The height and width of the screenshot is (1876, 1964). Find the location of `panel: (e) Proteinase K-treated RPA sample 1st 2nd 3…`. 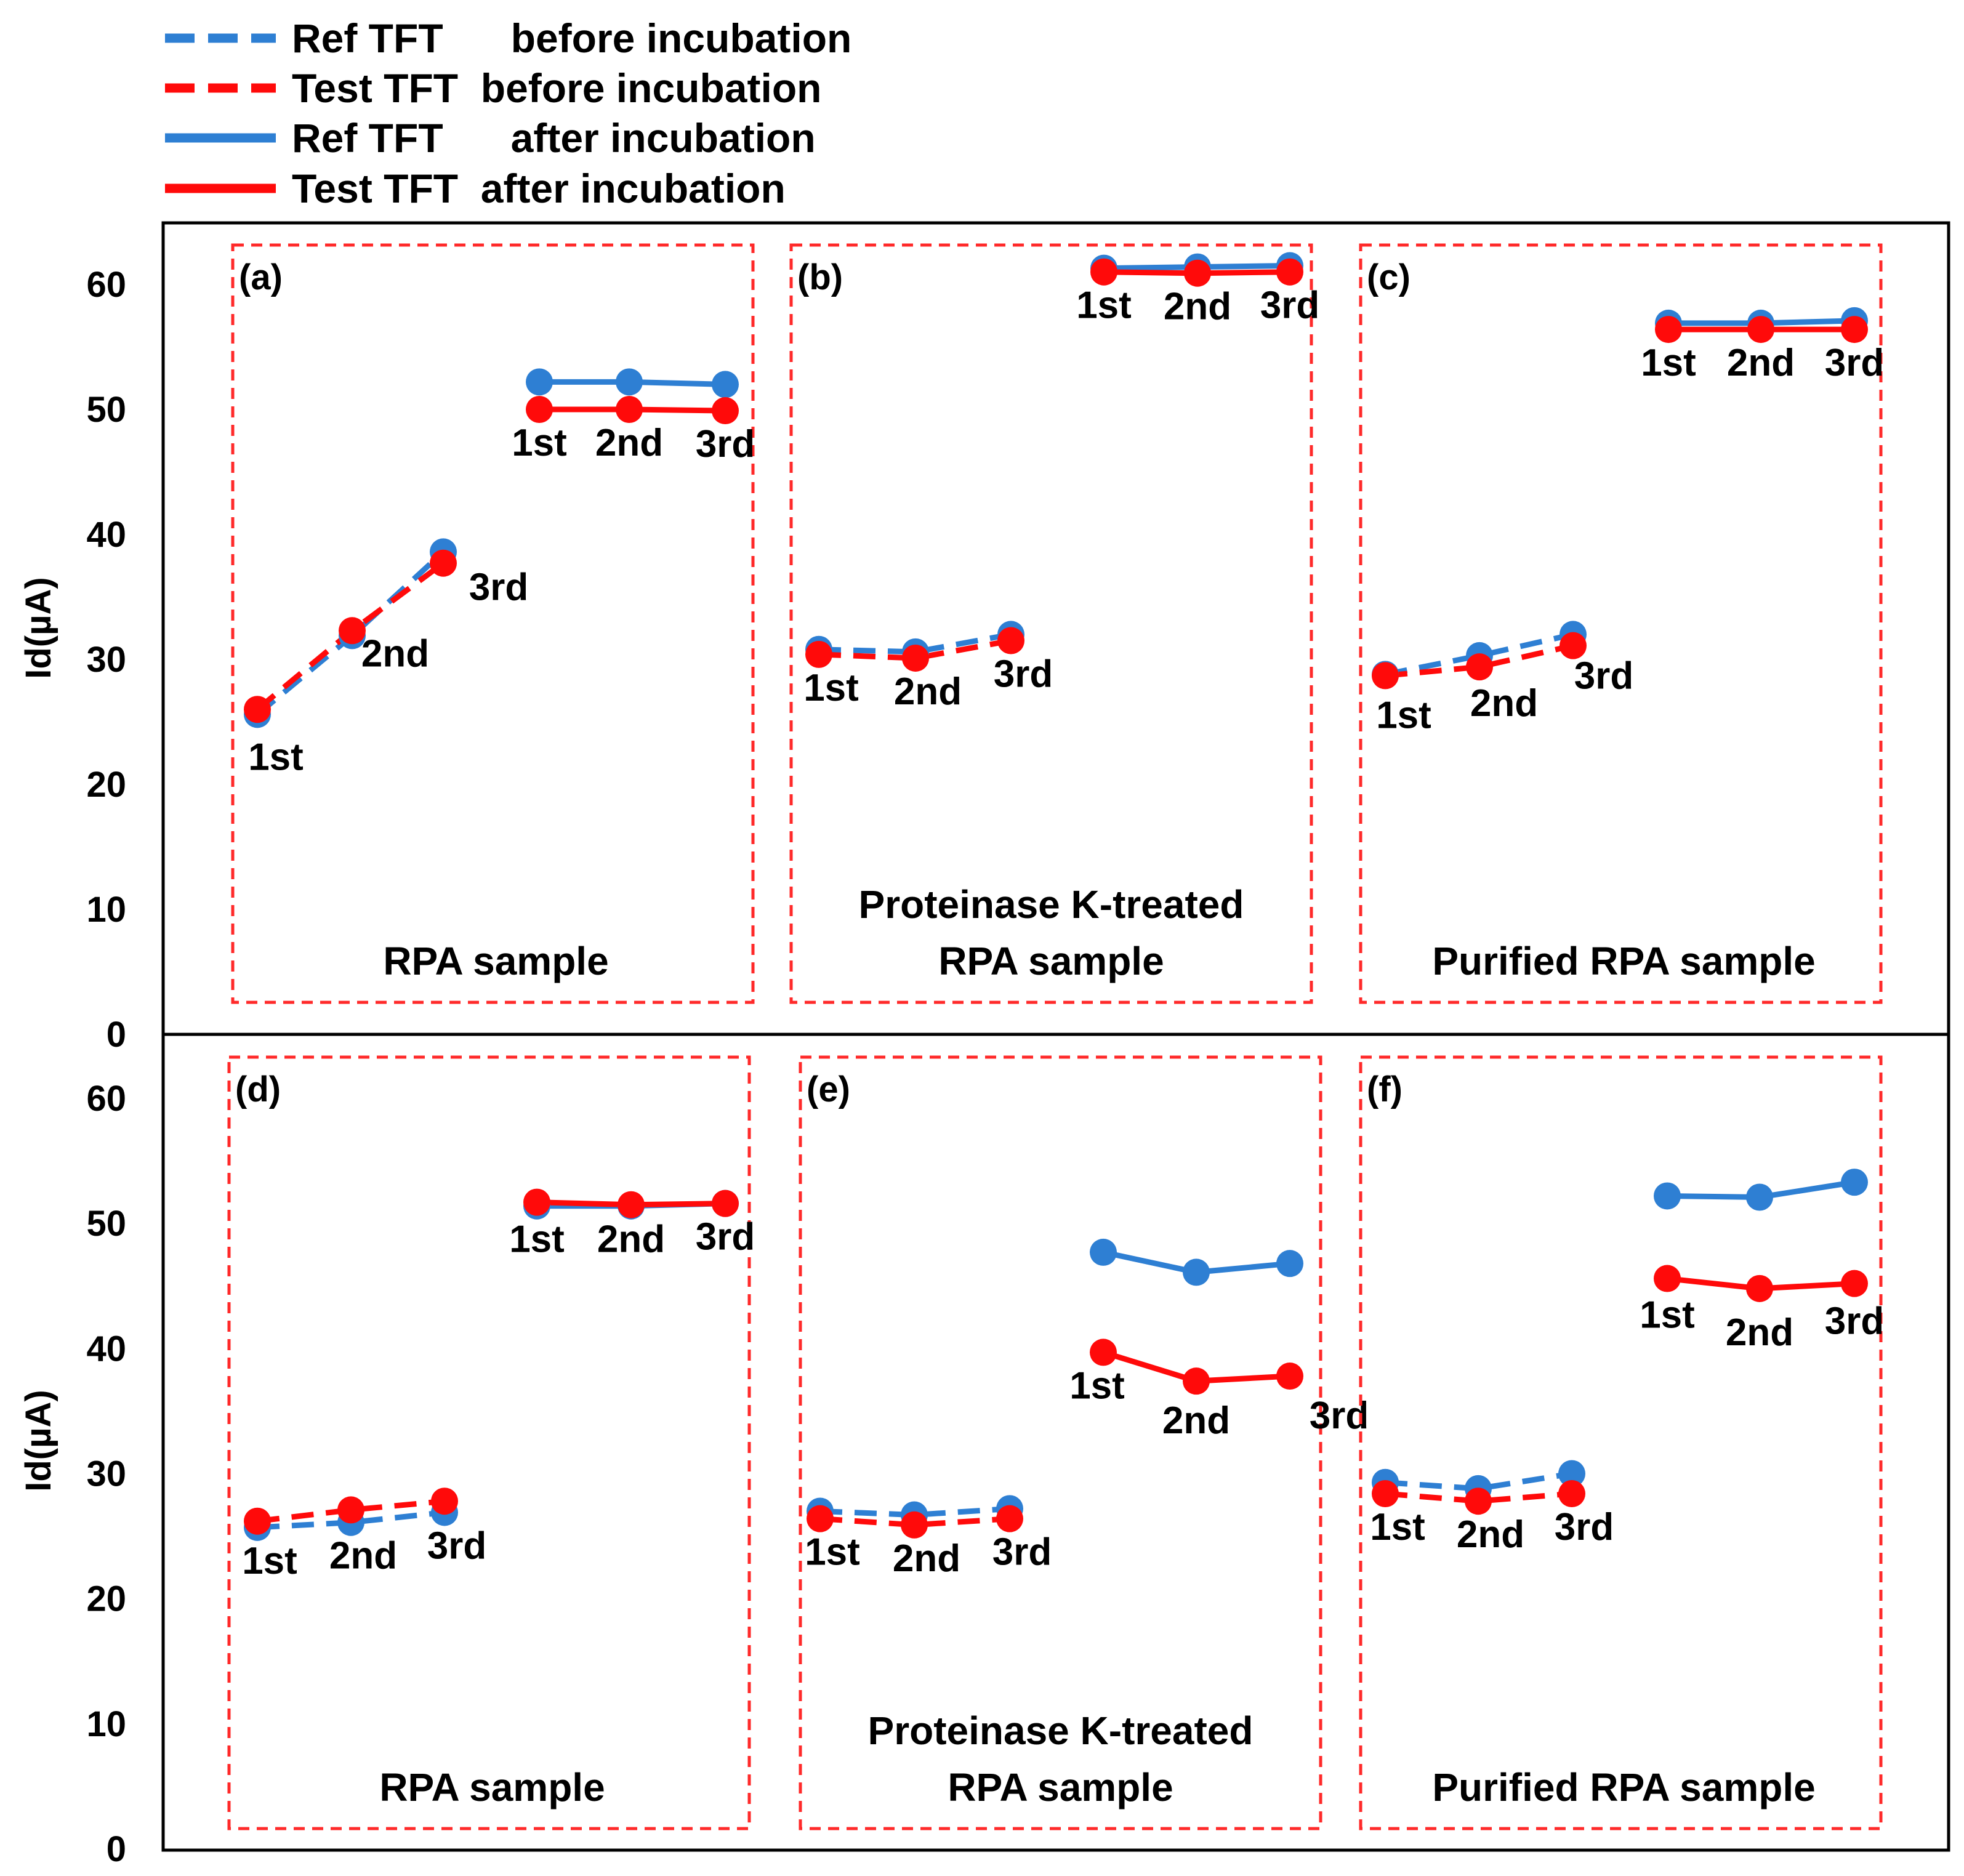

panel: (e) Proteinase K-treated RPA sample 1st 2nd 3… is located at coordinates (1084, 1442).